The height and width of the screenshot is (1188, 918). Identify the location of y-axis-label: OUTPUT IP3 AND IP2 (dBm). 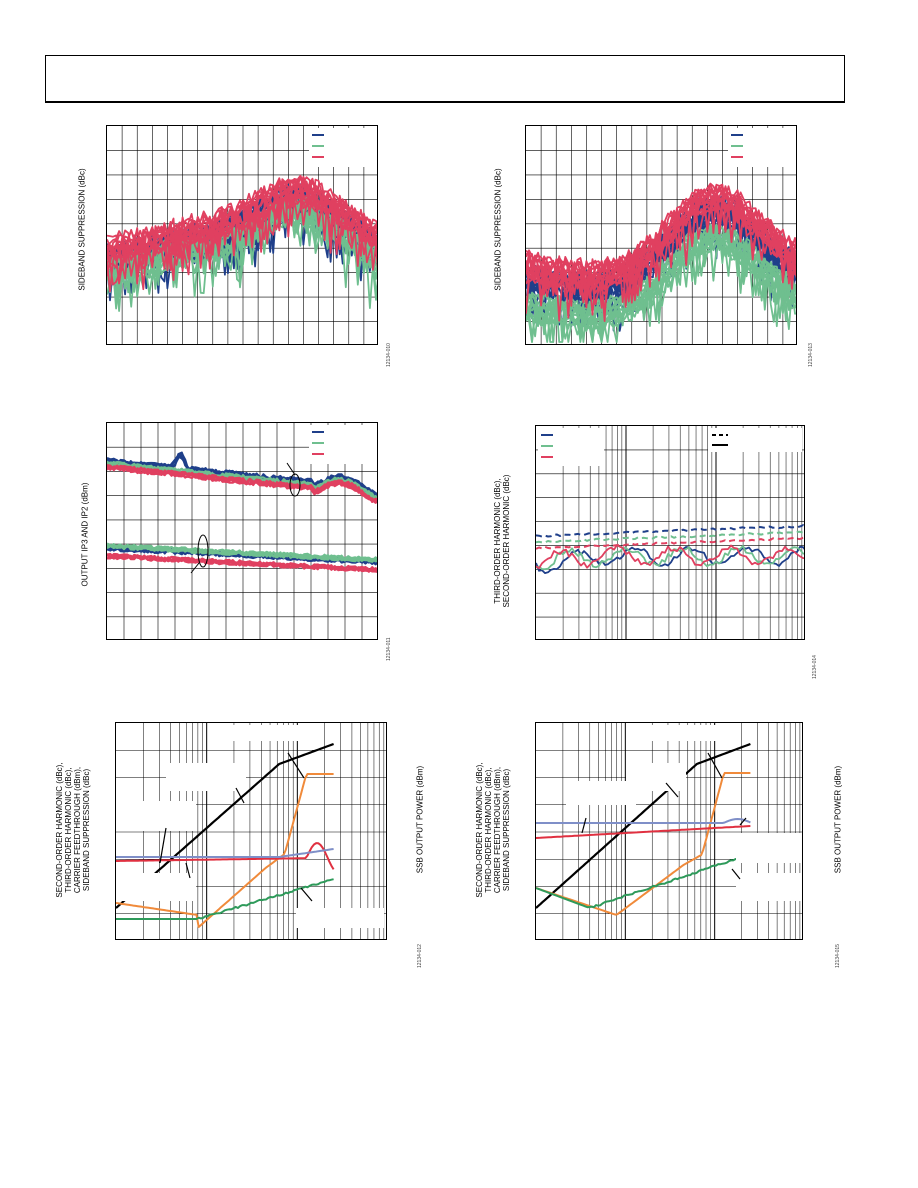
(85, 534).